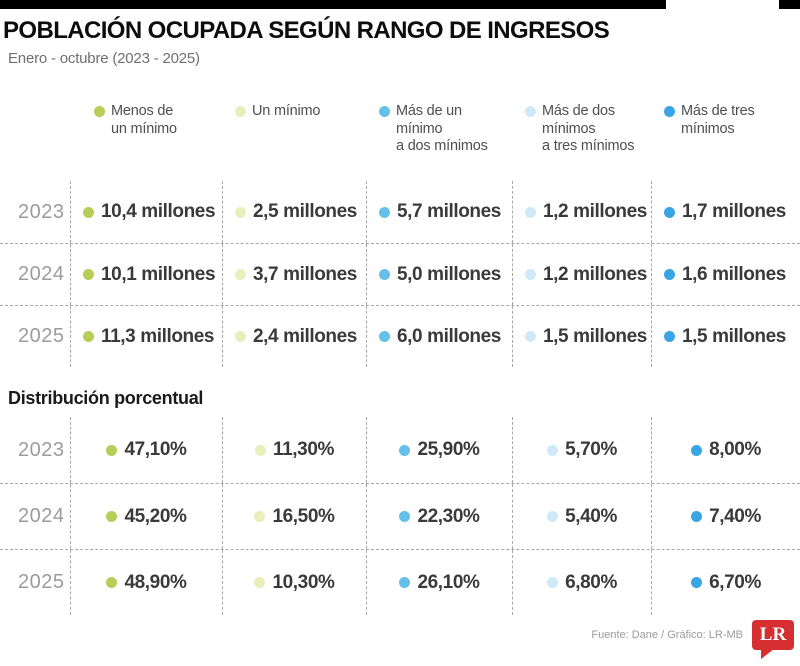  I want to click on legend-item-mas-de-uno-a-dos: Más de un mínimo a dos mínimos, so click(439, 129).